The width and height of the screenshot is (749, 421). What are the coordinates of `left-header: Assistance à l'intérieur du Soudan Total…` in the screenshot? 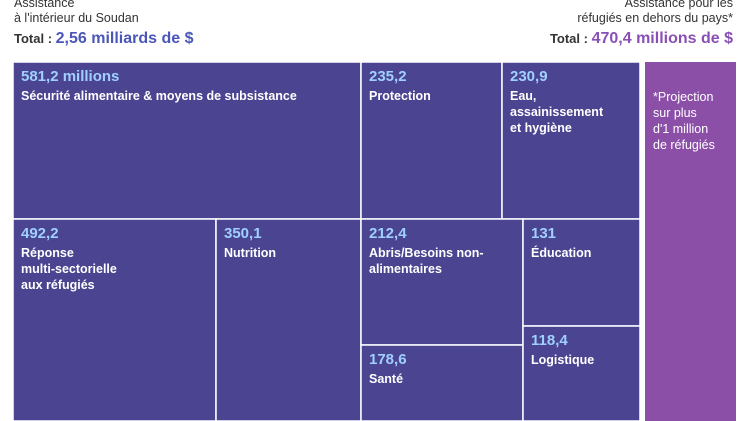 It's located at (104, 23).